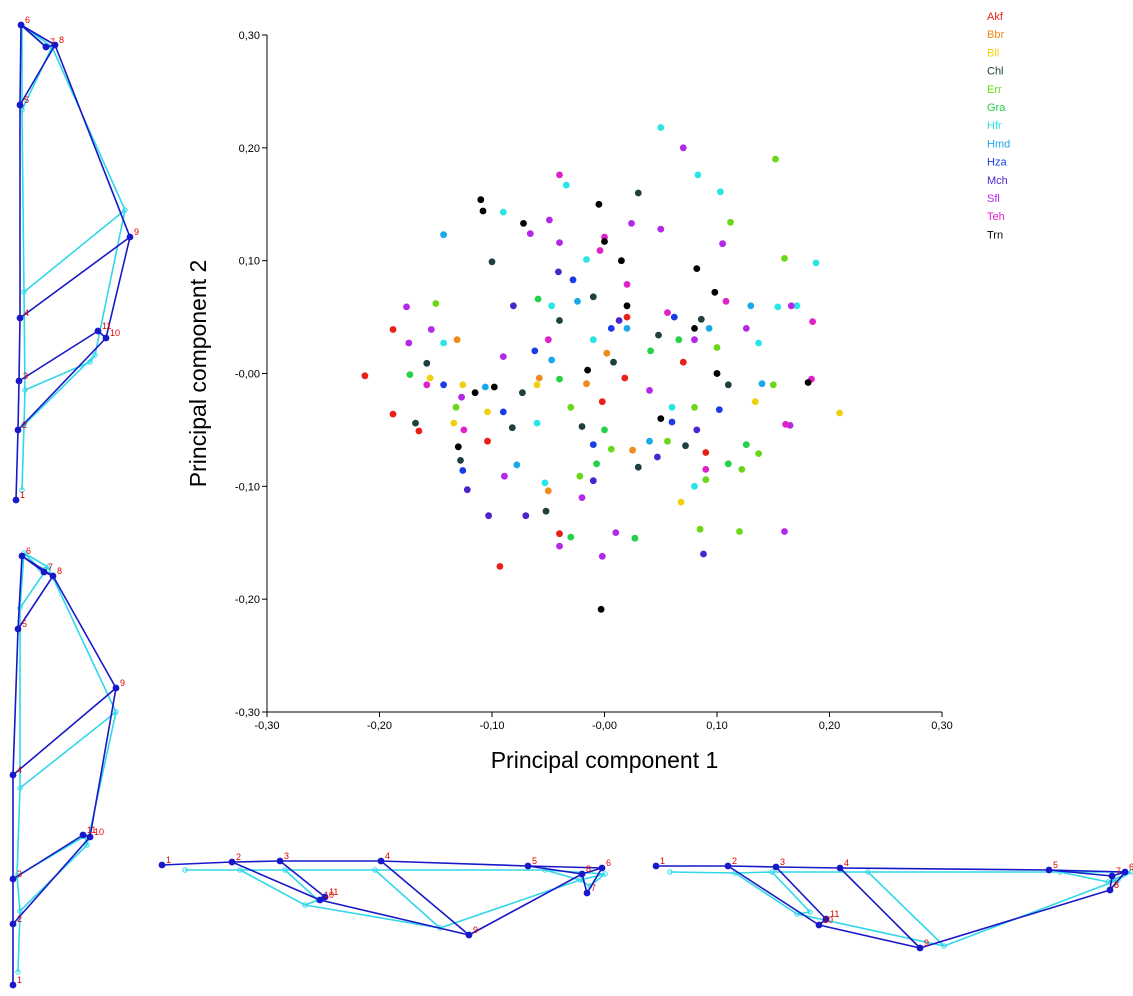 The height and width of the screenshot is (996, 1133). Describe the element at coordinates (198, 374) in the screenshot. I see `y-axis-title: Principal component 2` at that location.